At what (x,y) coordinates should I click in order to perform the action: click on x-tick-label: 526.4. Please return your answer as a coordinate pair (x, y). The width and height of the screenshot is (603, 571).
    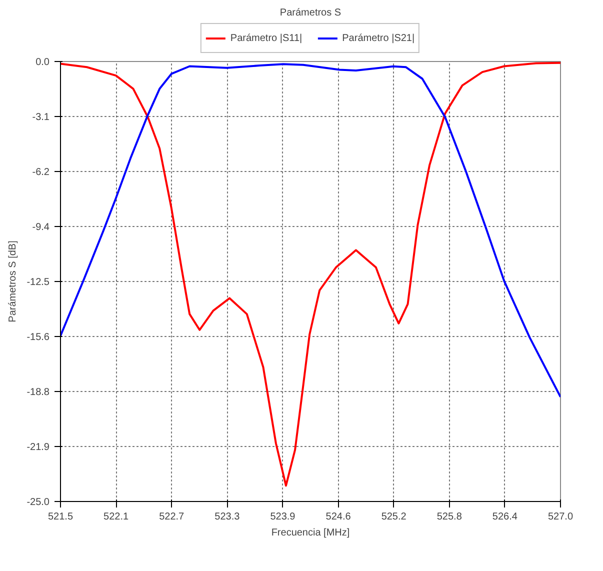
    Looking at the image, I should click on (505, 517).